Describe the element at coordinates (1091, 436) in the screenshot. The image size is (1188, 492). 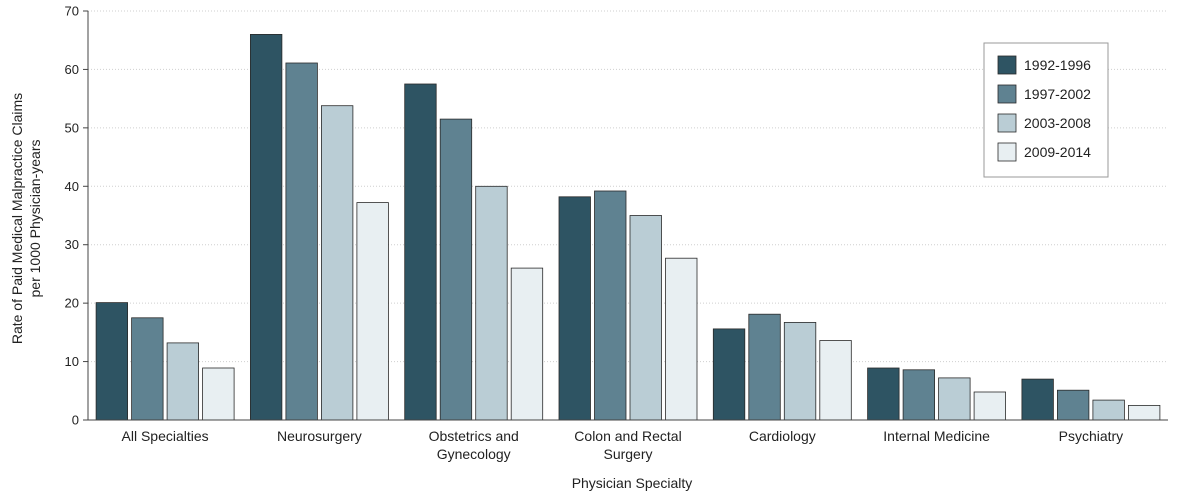
I see `x-tick-label: Psychiatry` at that location.